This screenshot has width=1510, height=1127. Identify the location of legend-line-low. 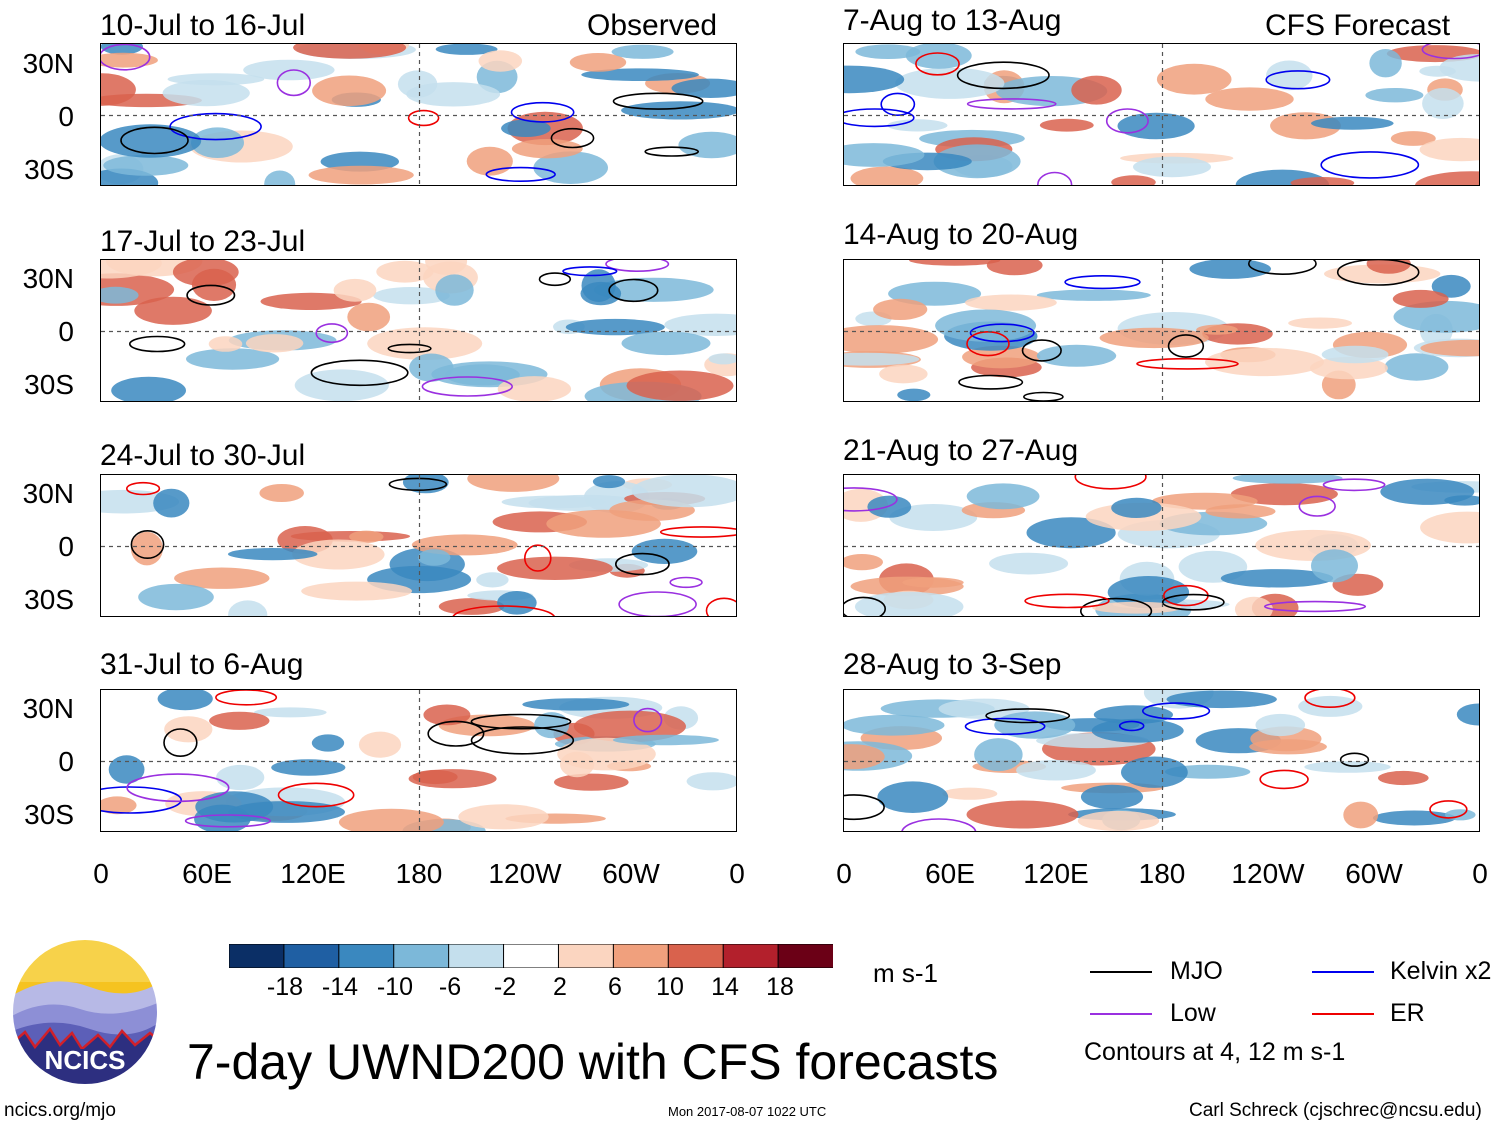
(1121, 1014).